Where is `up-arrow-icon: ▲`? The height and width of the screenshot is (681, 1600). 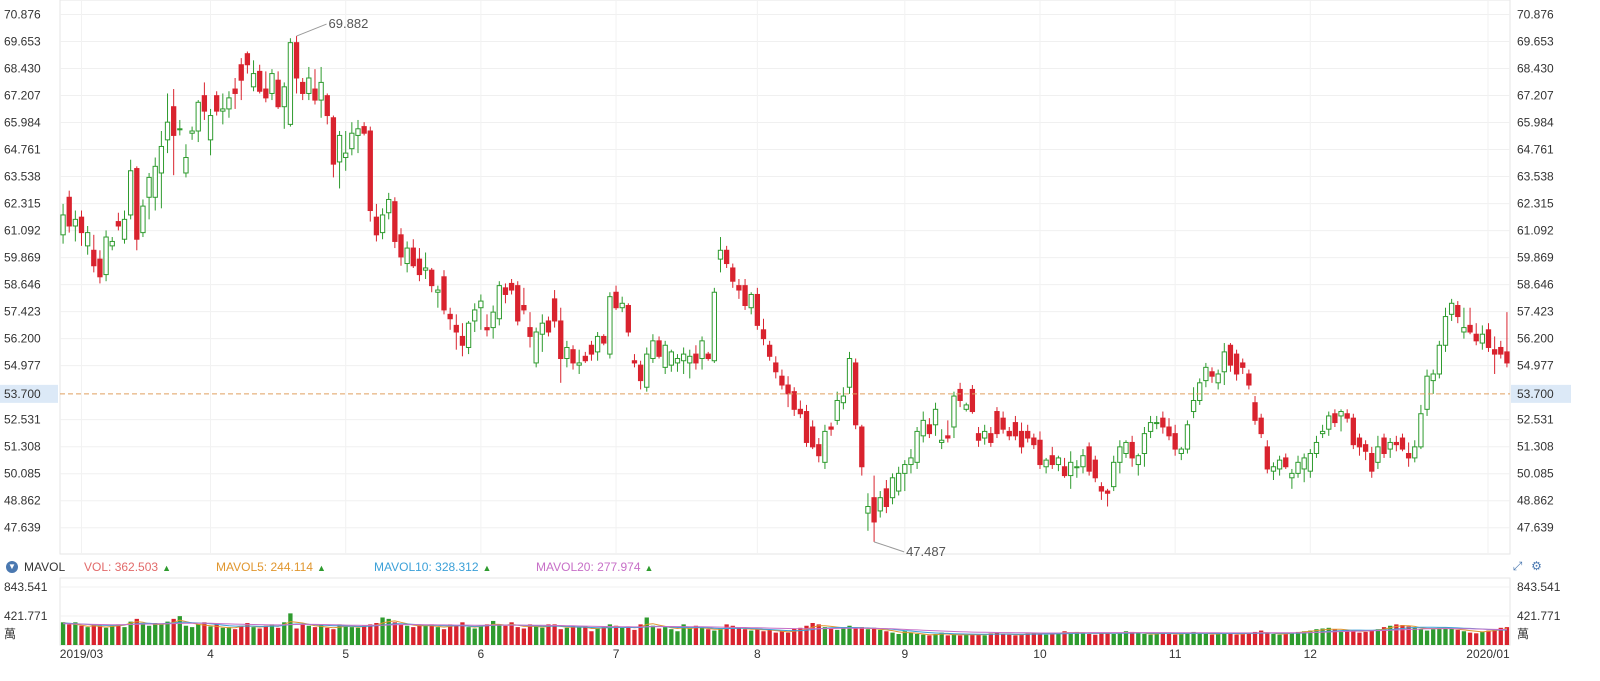 up-arrow-icon: ▲ is located at coordinates (167, 568).